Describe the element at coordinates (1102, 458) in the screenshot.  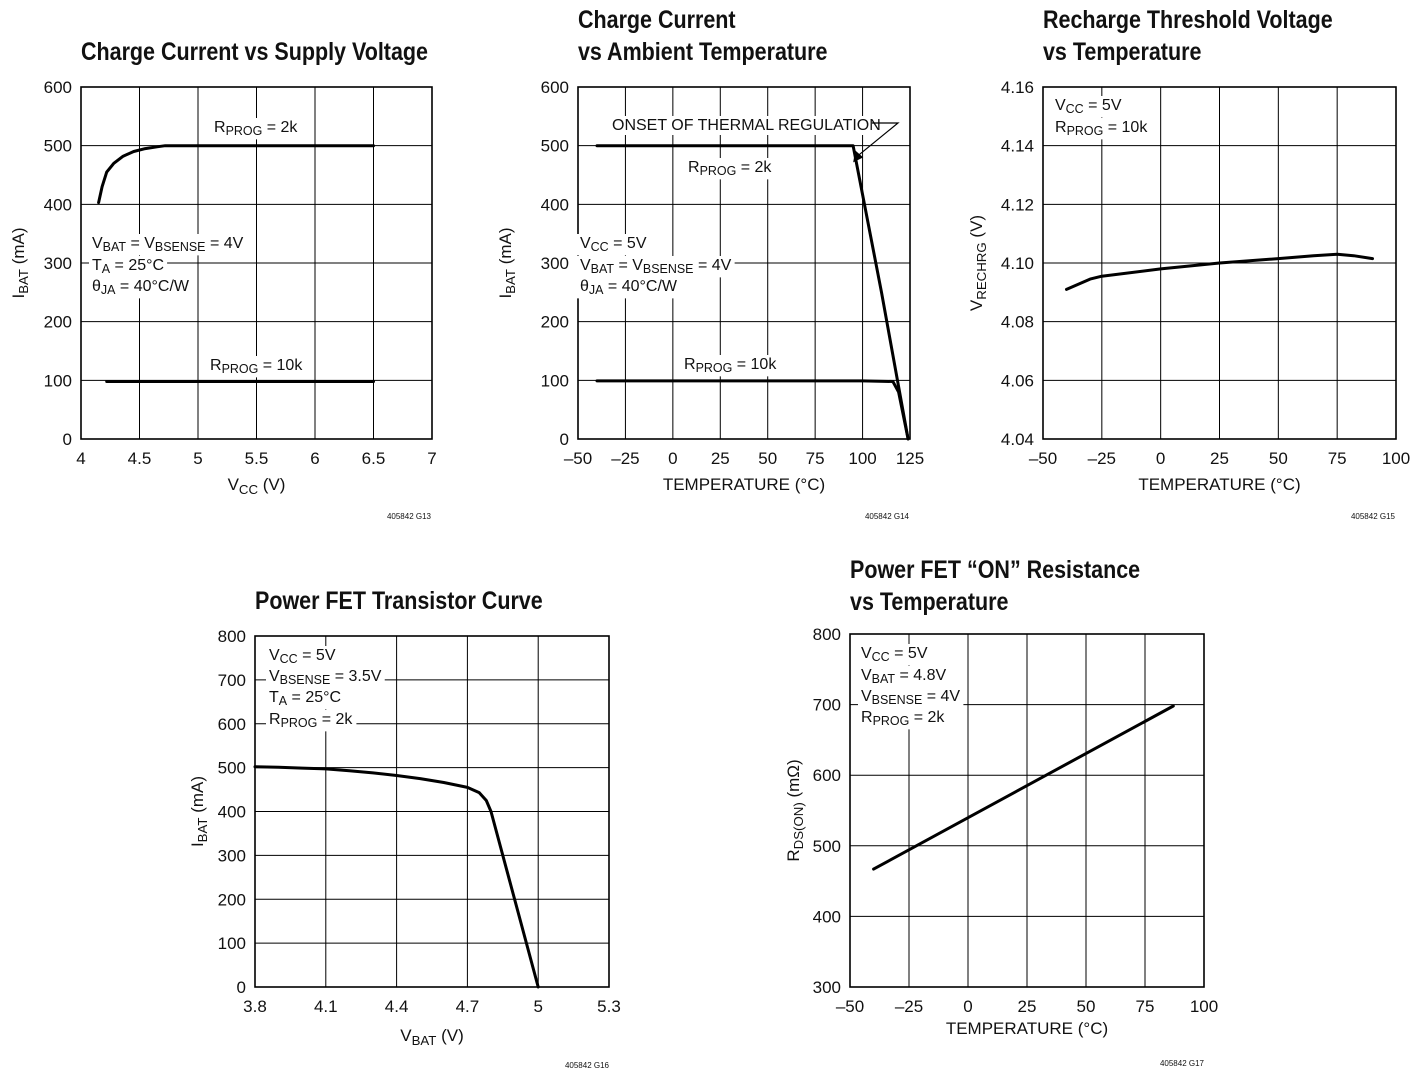
I see `x-tick-label: –25` at that location.